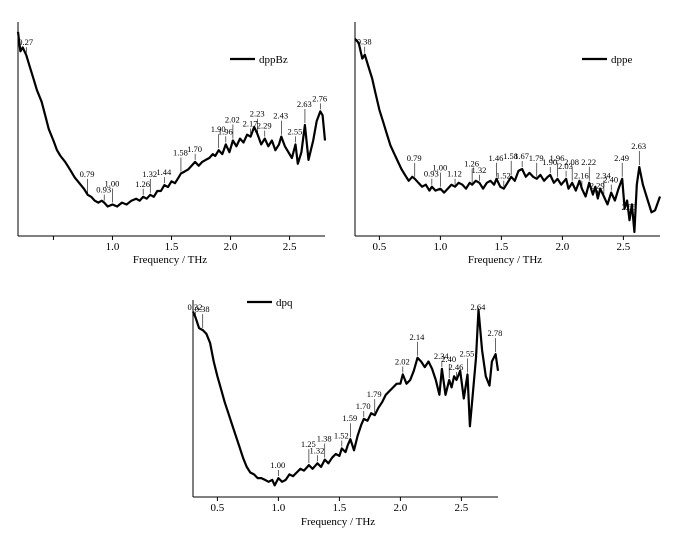 The height and width of the screenshot is (540, 675). I want to click on peak-label: 1.67, so click(521, 156).